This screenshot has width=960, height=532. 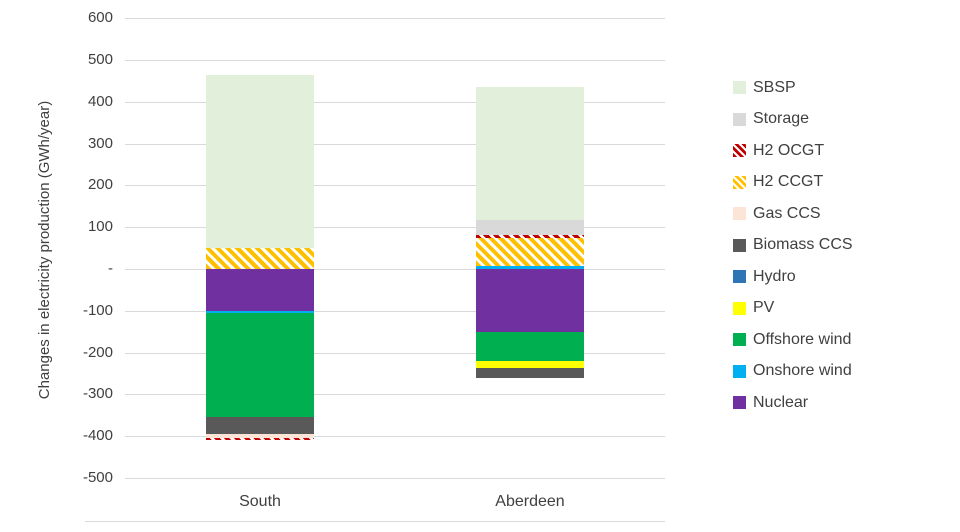 I want to click on legend-label: Onshore wind, so click(x=802, y=371).